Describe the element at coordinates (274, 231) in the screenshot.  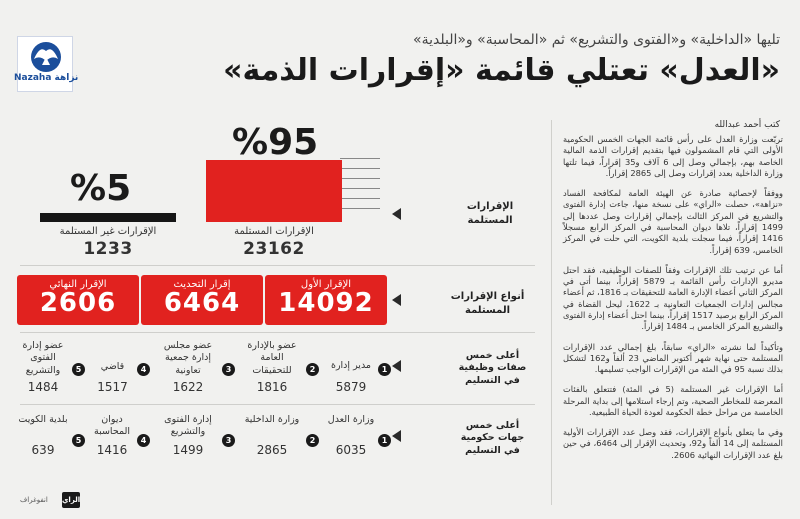
I see `received-label: الإقرارات المستلمة` at that location.